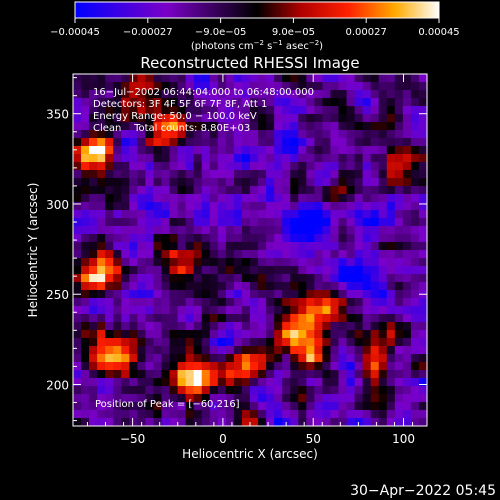 Image resolution: width=500 pixels, height=500 pixels. What do you see at coordinates (75, 32) in the screenshot?
I see `colorbar-tick-label: −0.00045` at bounding box center [75, 32].